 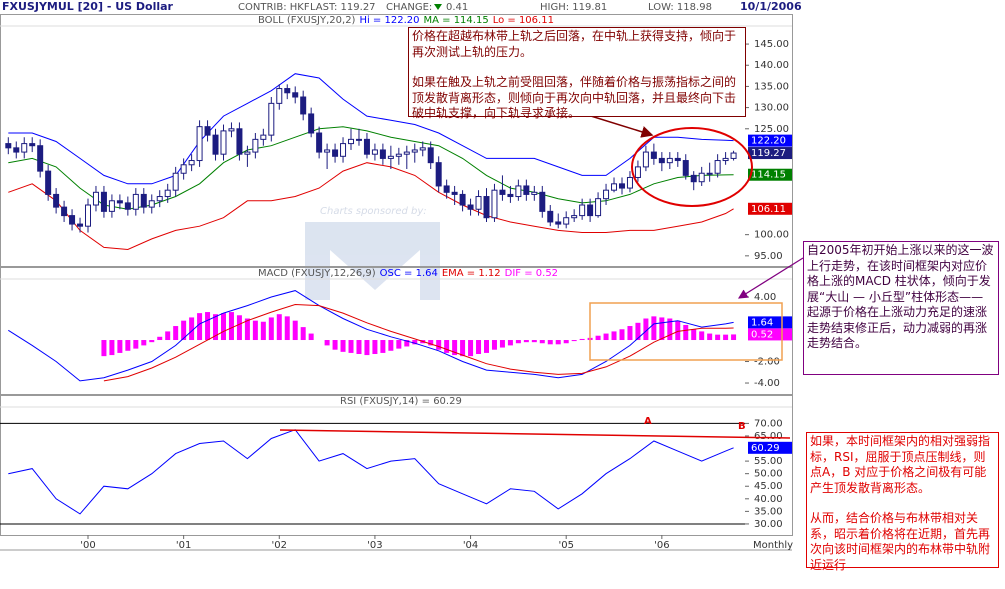 What do you see at coordinates (768, 209) in the screenshot?
I see `value-tag-label: 106.11` at bounding box center [768, 209].